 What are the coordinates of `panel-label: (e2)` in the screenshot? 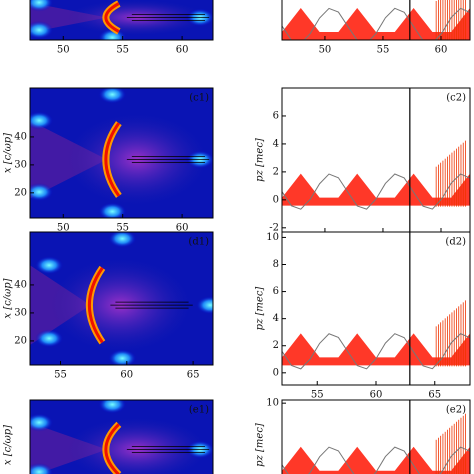 It's located at (456, 410).